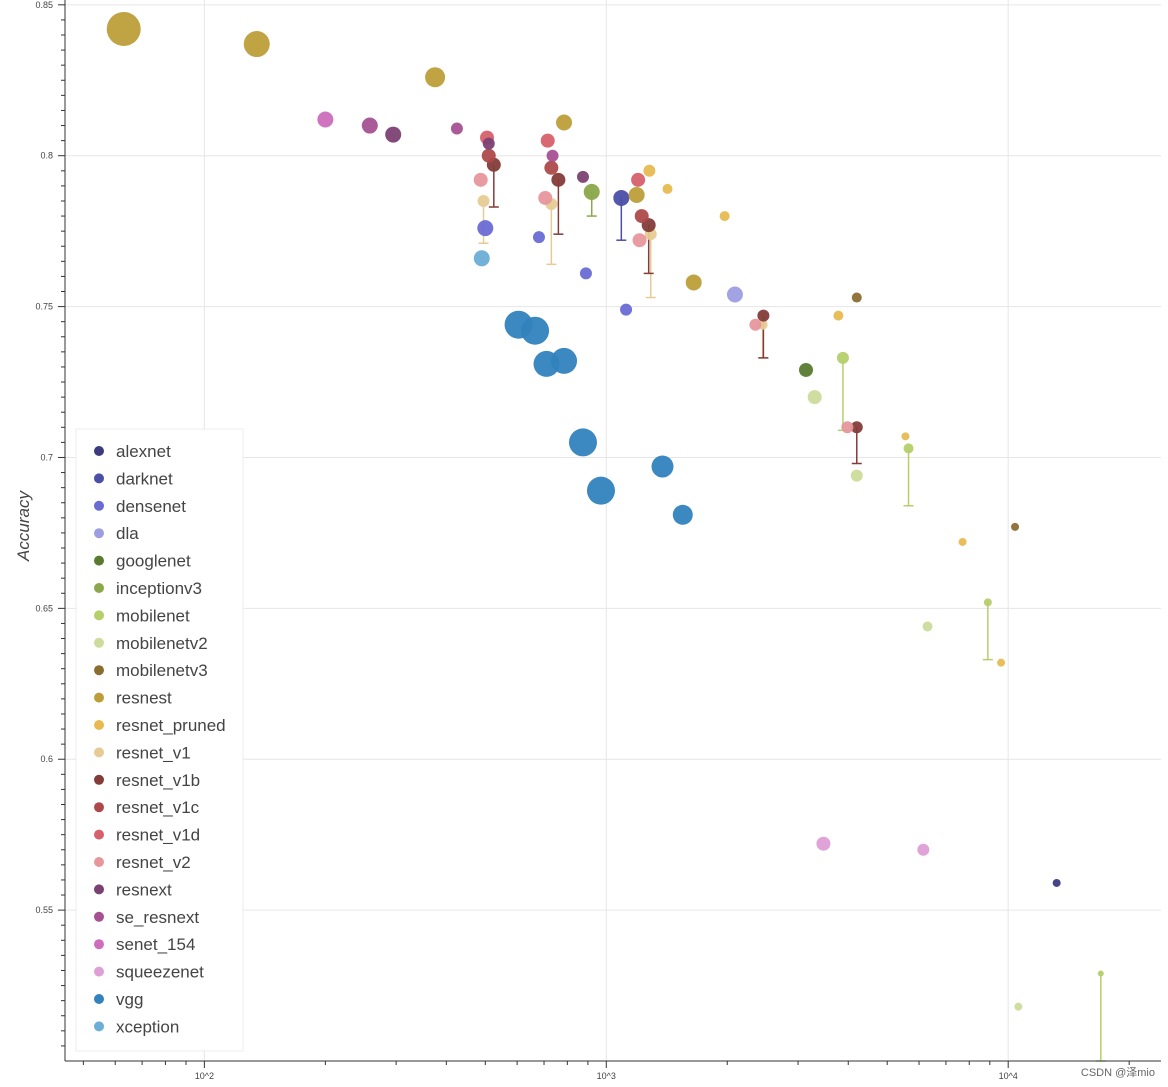  Describe the element at coordinates (44, 307) in the screenshot. I see `y-tick-label: 0.75` at that location.